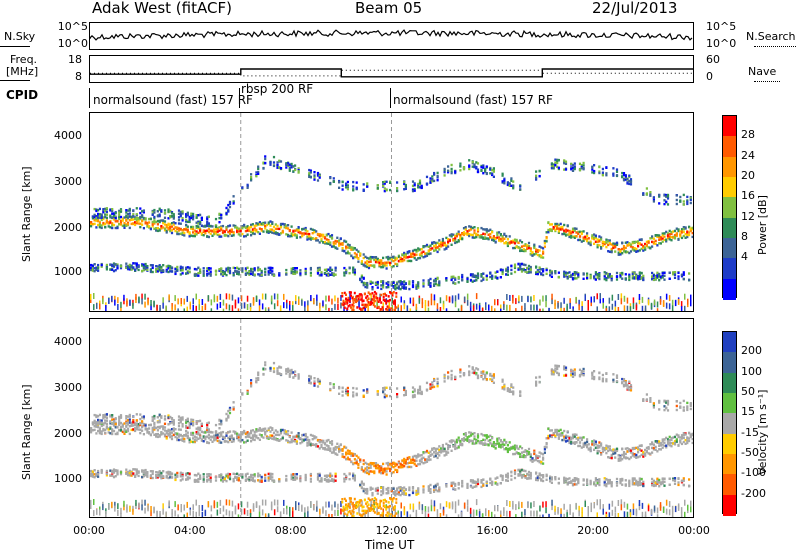 Image resolution: width=800 pixels, height=554 pixels. I want to click on colorbar-tick-label: 28, so click(748, 135).